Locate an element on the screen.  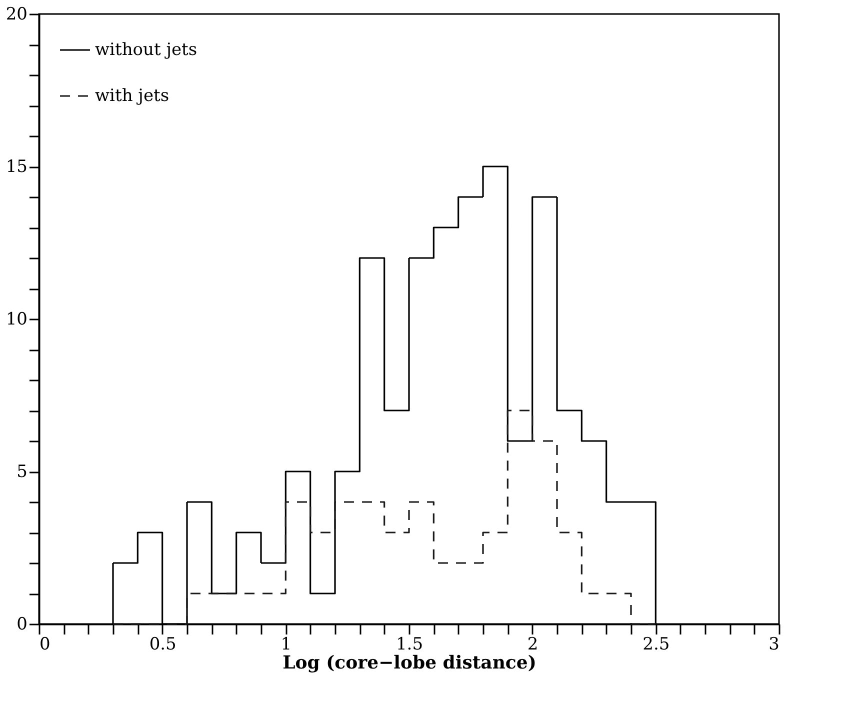
legend-label: with jets is located at coordinates (132, 96).